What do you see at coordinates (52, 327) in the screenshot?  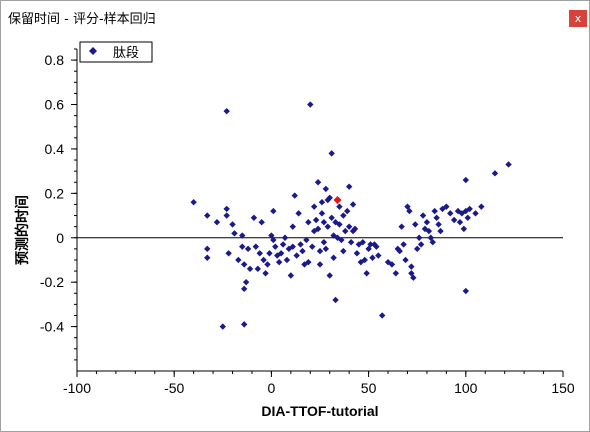 I see `y-tick-label: -0.4` at bounding box center [52, 327].